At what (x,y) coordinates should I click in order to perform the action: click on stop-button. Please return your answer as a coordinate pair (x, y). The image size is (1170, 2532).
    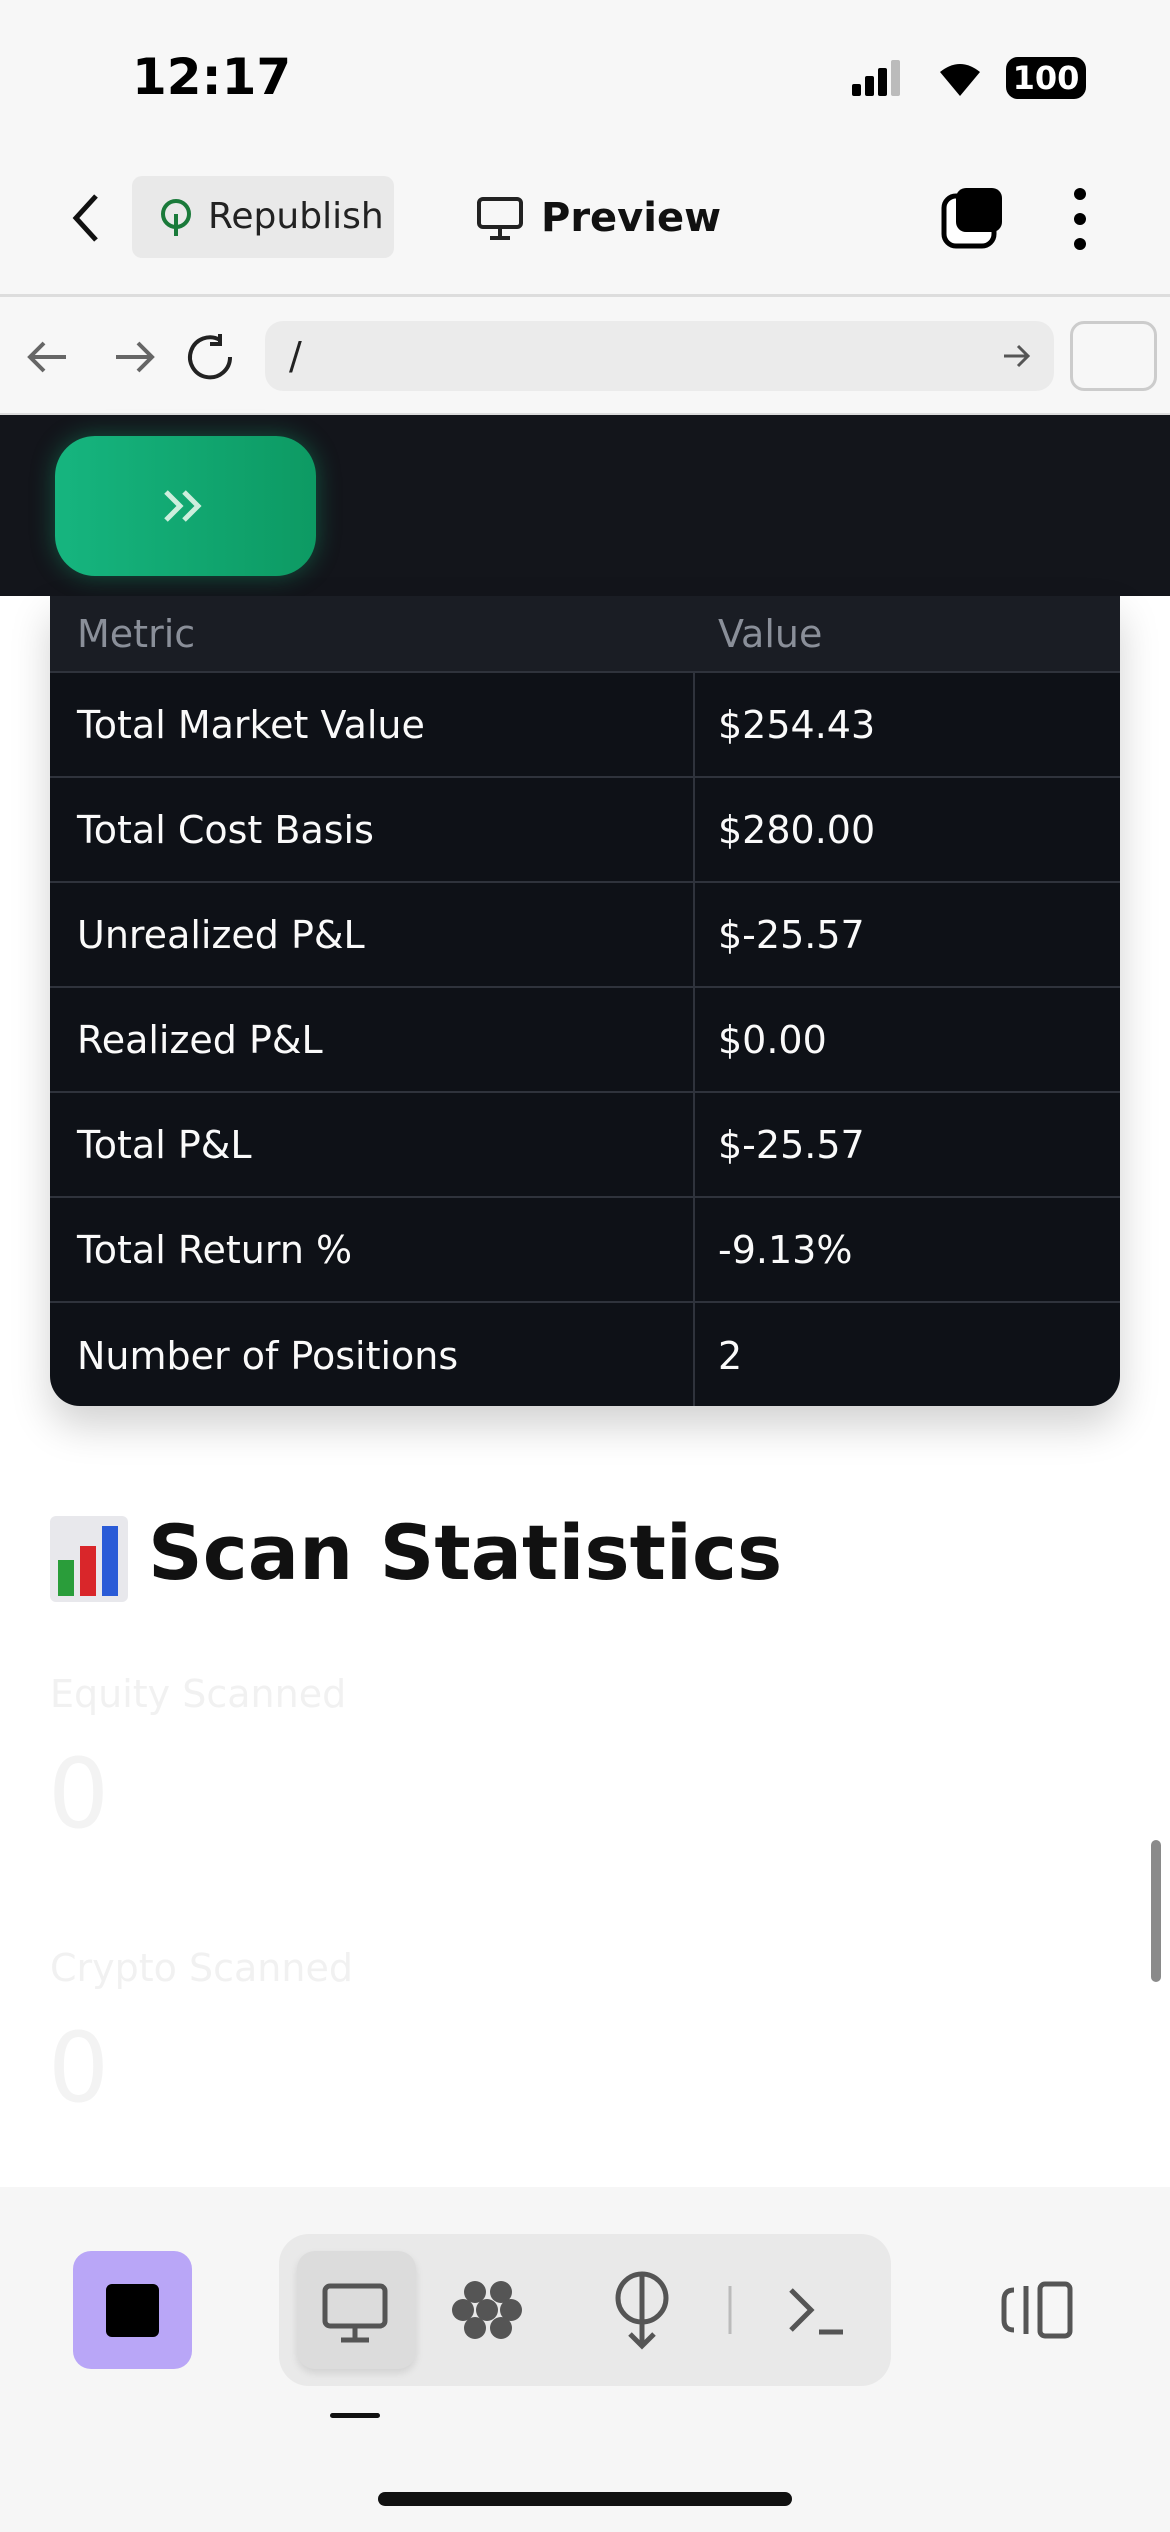
    Looking at the image, I should click on (132, 2310).